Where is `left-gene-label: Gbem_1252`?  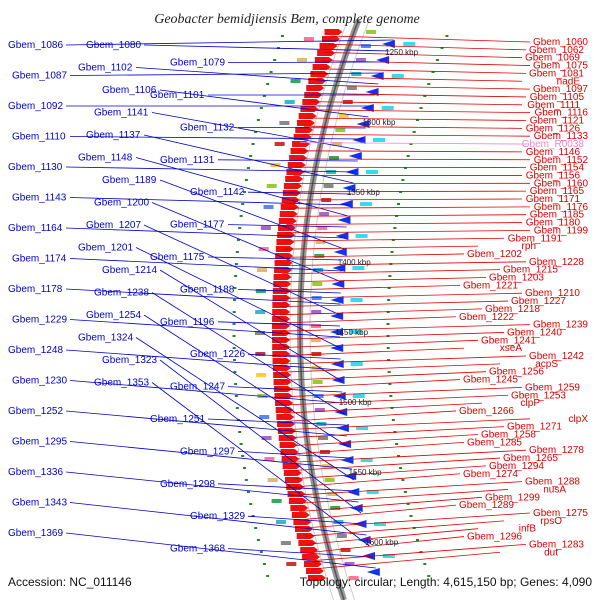 left-gene-label: Gbem_1252 is located at coordinates (35, 411).